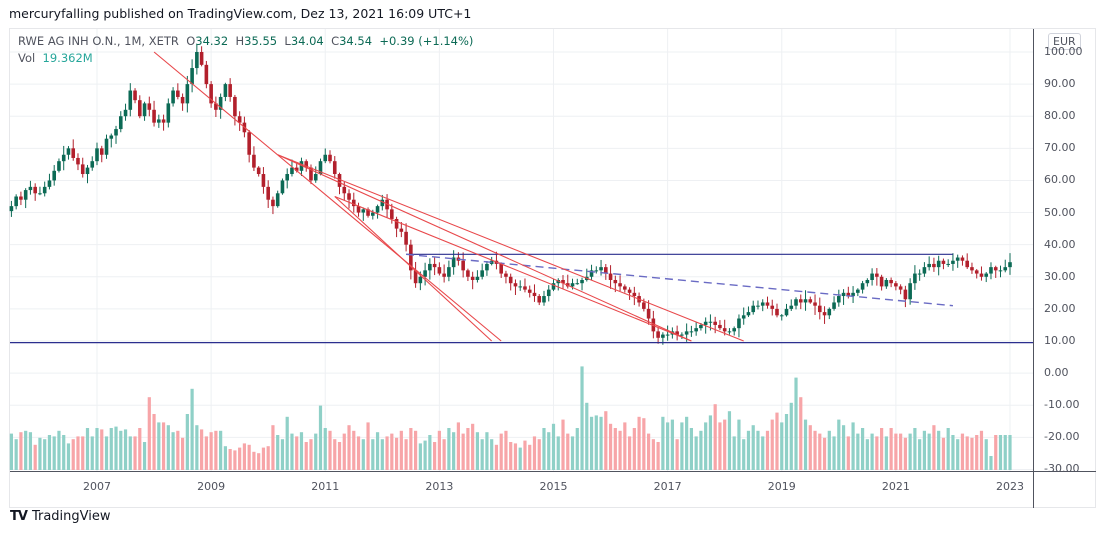  What do you see at coordinates (1060, 180) in the screenshot?
I see `price-axis-label: 60.00` at bounding box center [1060, 180].